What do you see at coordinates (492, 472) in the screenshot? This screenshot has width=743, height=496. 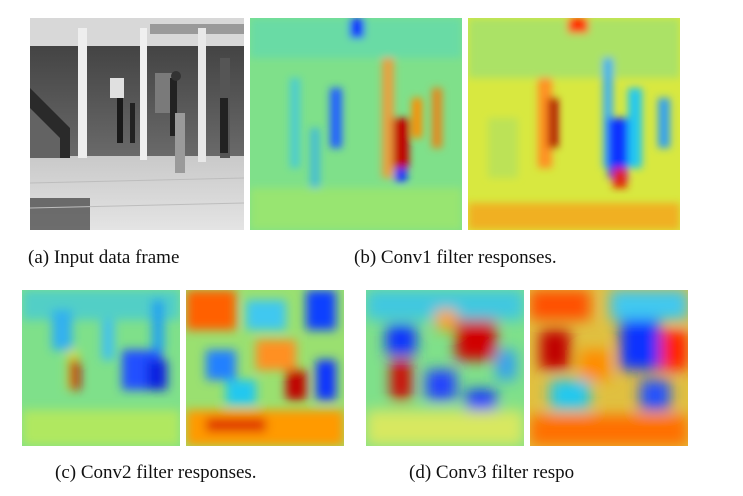 I see `caption-d: (d) Conv3 filter respo` at bounding box center [492, 472].